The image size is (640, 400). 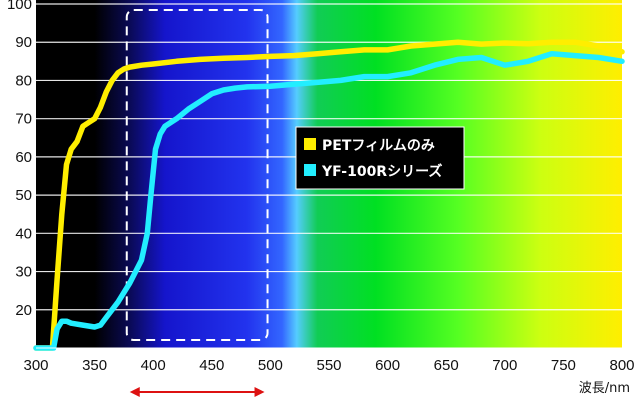 What do you see at coordinates (381, 171) in the screenshot?
I see `legend-label-2: YF-100Rシリーズ` at bounding box center [381, 171].